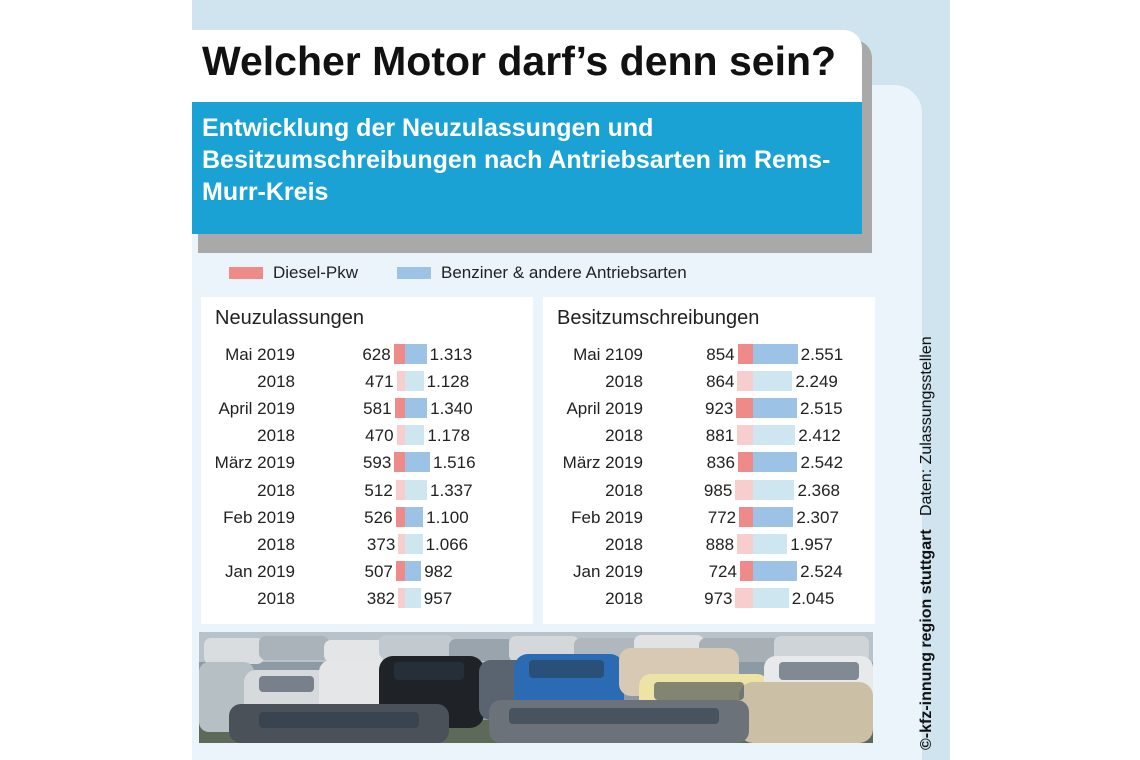  Describe the element at coordinates (720, 463) in the screenshot. I see `data-label-diesel: 836` at that location.